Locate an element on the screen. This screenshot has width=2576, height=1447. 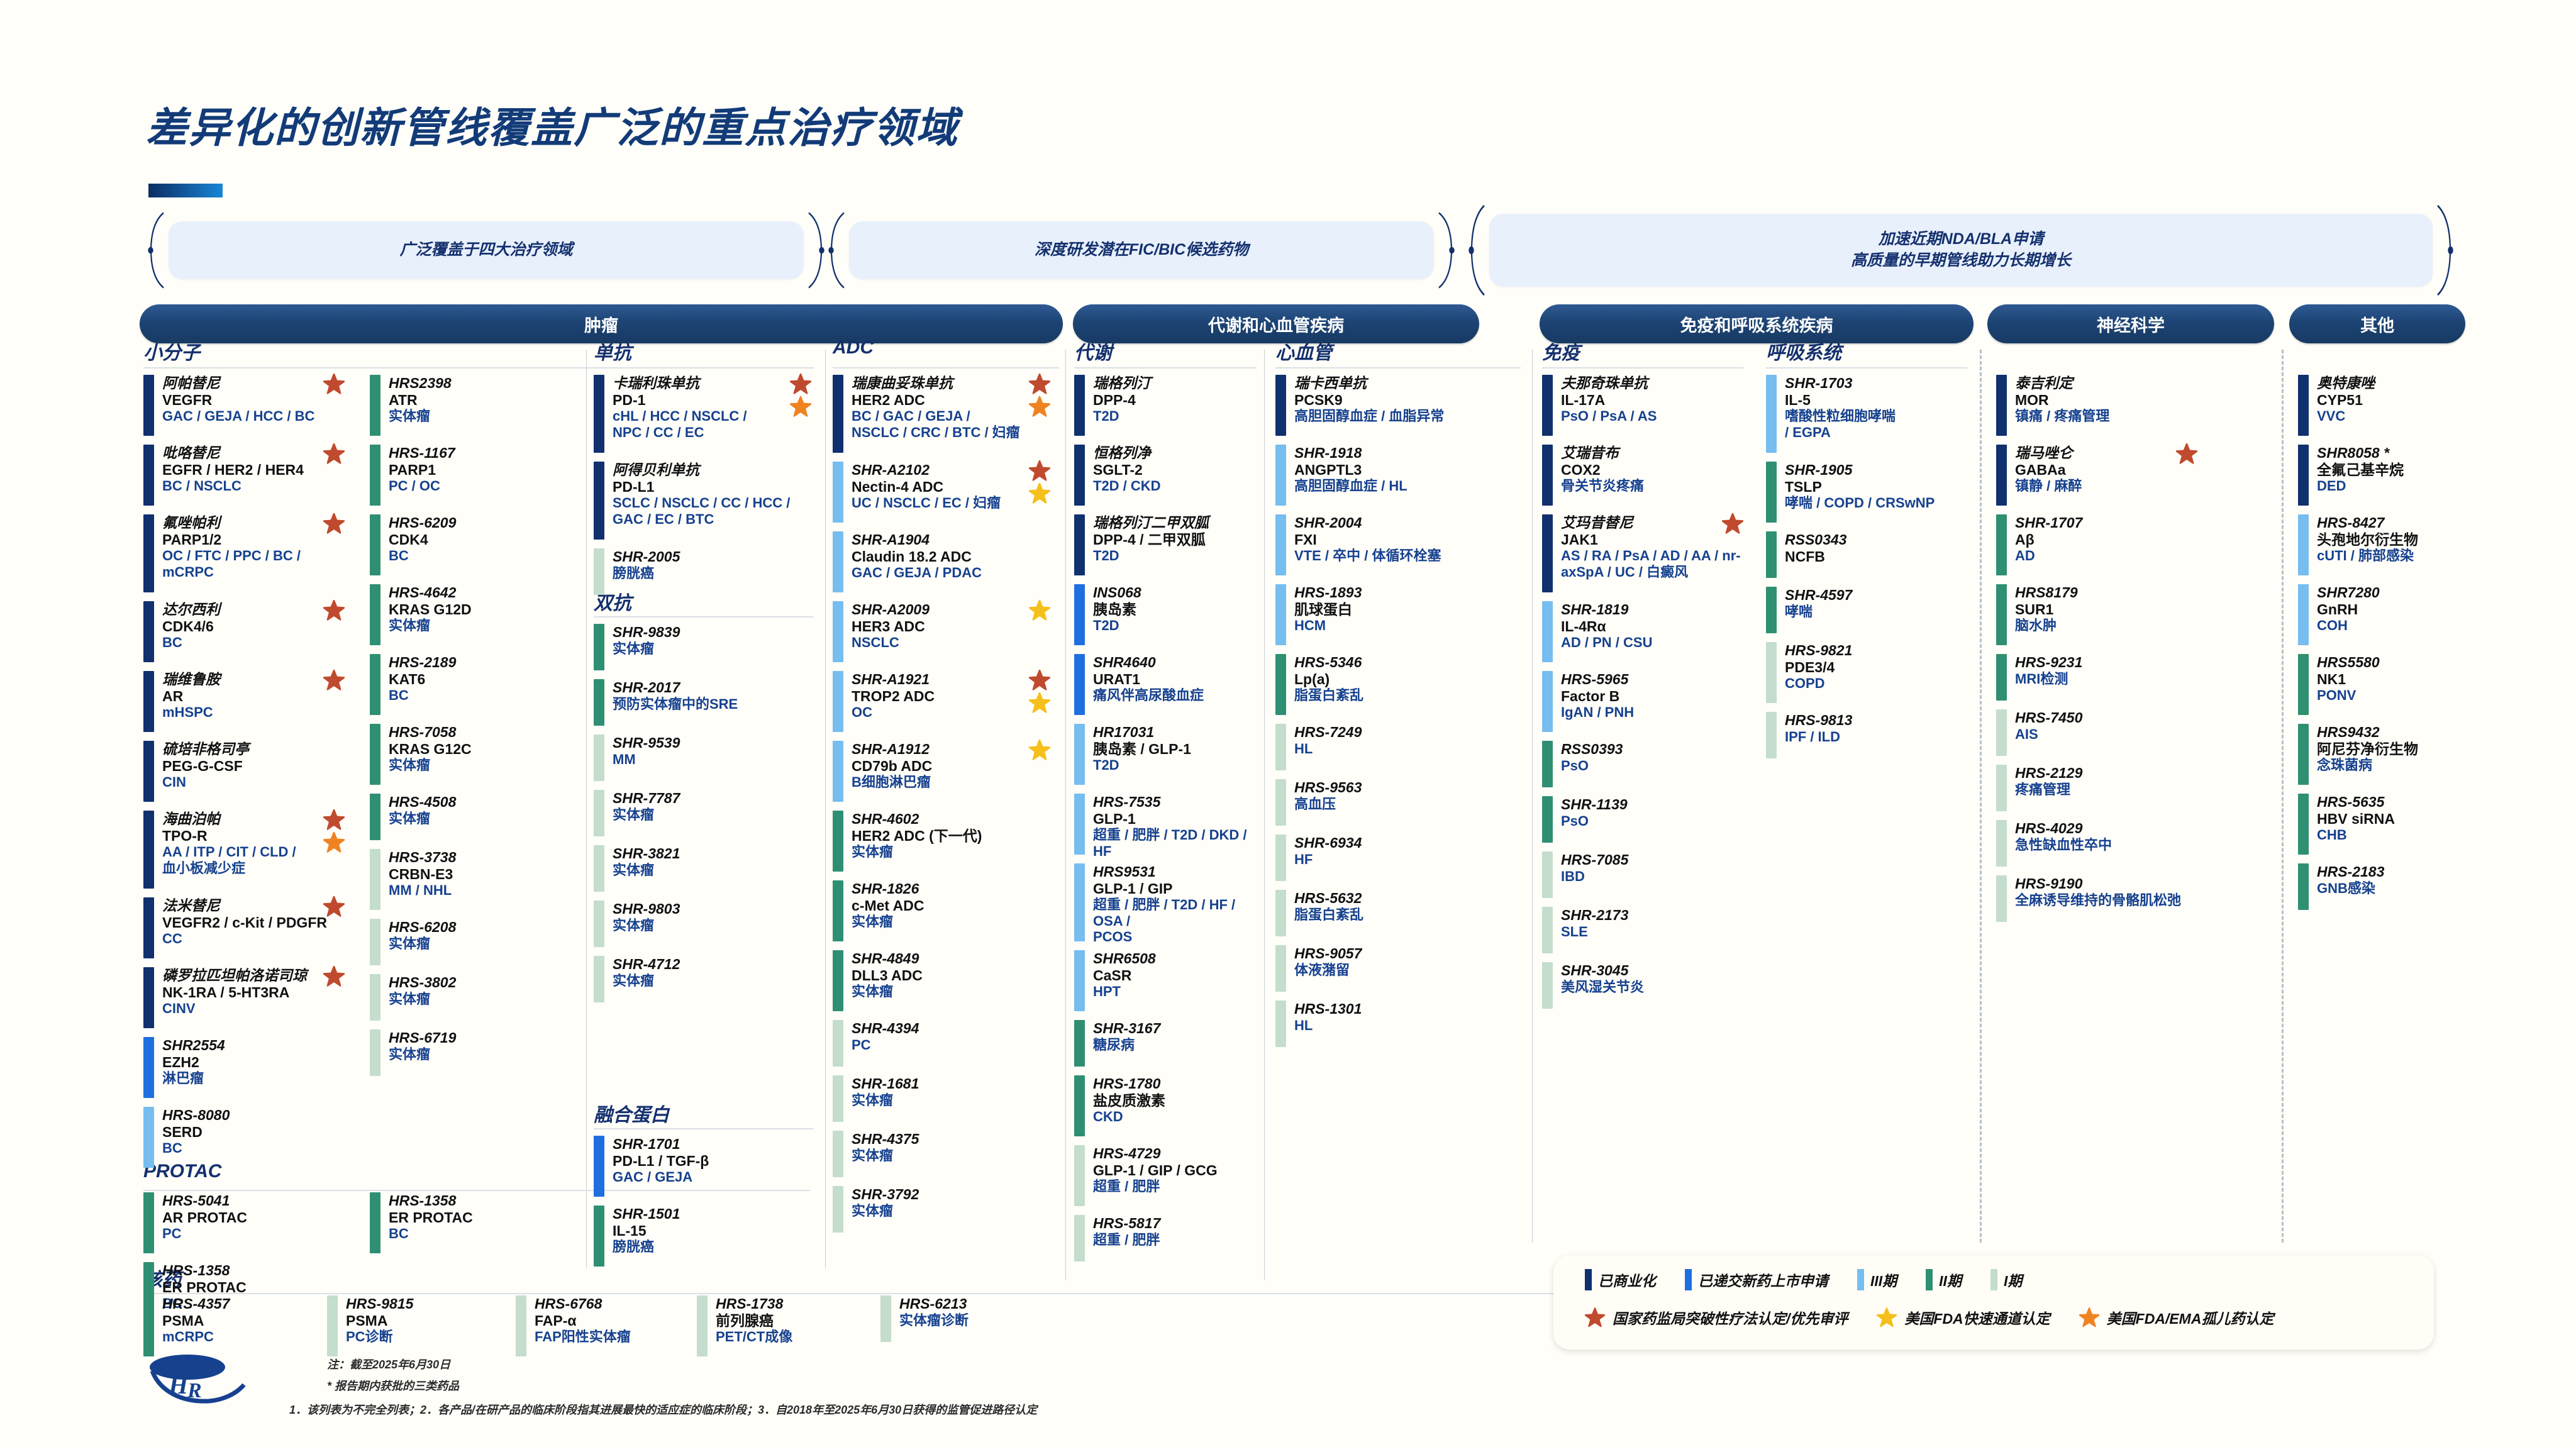
pipeline-card: HRS-5632 脂蛋白紊乱 is located at coordinates (1398, 913).